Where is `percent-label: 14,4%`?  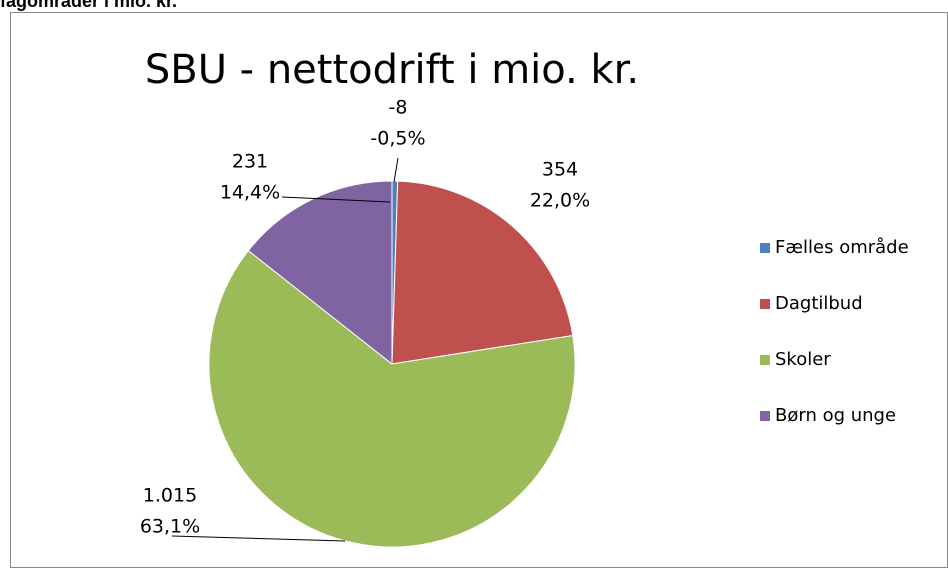 percent-label: 14,4% is located at coordinates (250, 193).